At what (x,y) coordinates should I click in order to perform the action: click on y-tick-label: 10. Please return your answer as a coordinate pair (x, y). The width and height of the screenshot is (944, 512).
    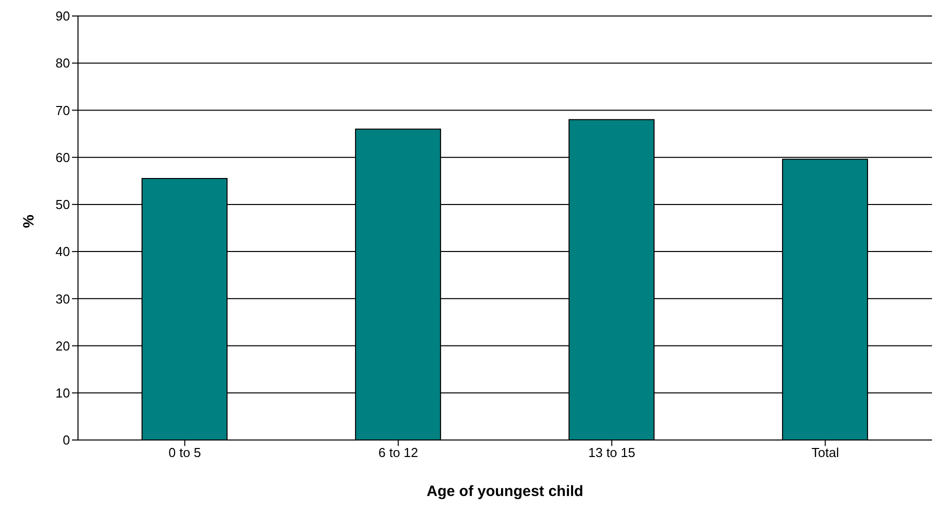
    Looking at the image, I should click on (63, 393).